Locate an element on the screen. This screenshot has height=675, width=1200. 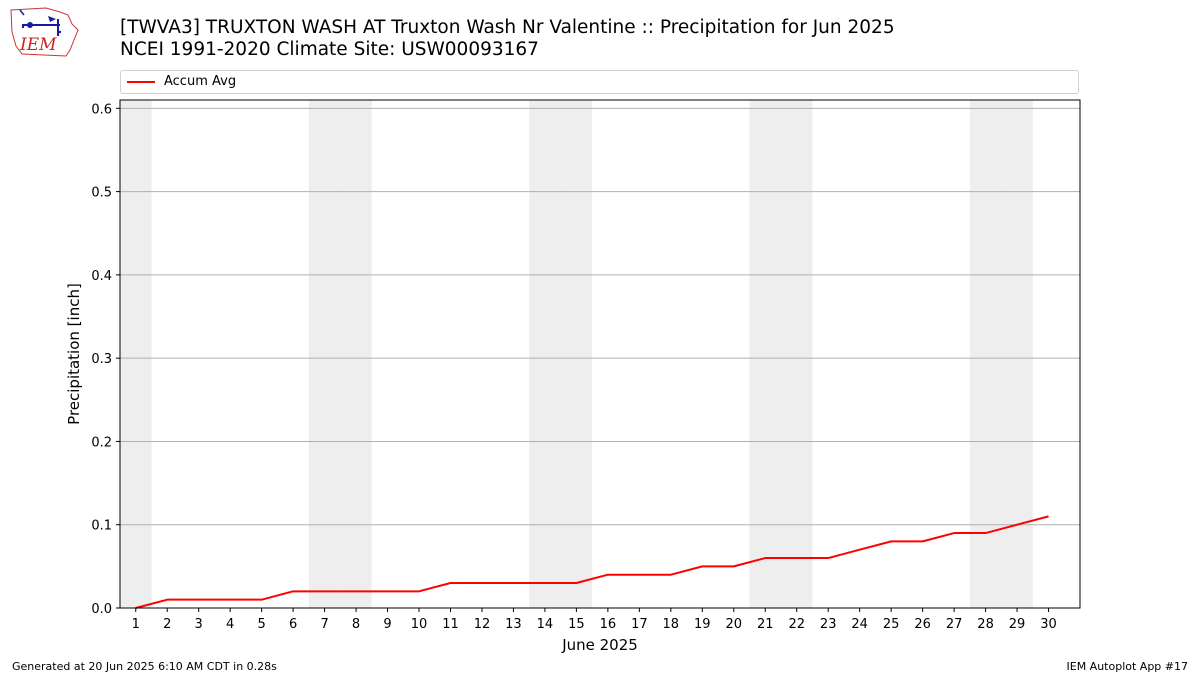
x-tick-label: 17 is located at coordinates (639, 624).